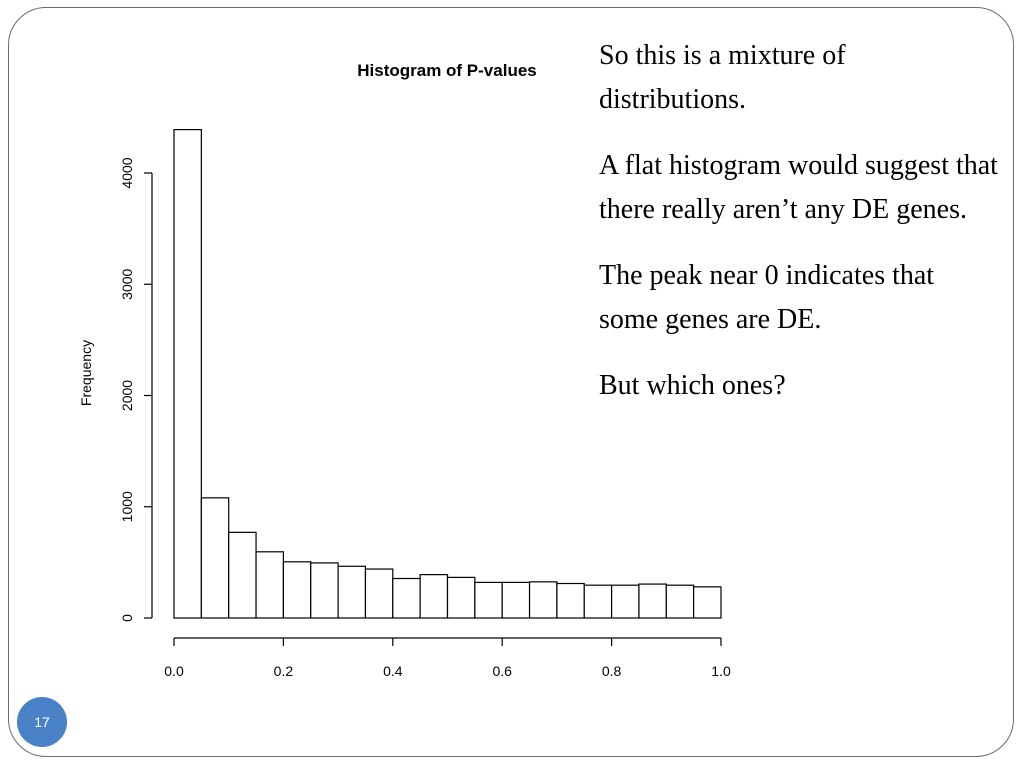 The height and width of the screenshot is (768, 1024). I want to click on x-tick-label: 0.0, so click(174, 671).